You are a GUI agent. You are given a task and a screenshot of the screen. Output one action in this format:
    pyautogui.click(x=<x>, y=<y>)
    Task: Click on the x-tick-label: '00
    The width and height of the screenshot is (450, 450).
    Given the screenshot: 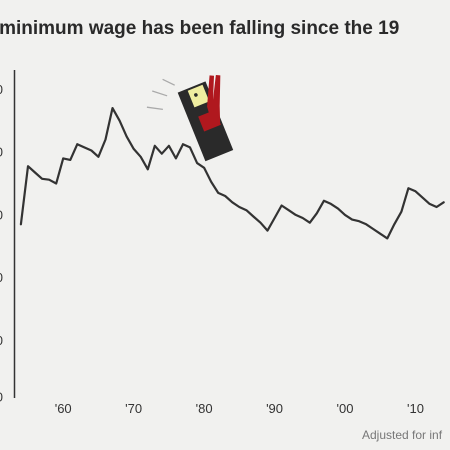 What is the action you would take?
    pyautogui.click(x=345, y=408)
    